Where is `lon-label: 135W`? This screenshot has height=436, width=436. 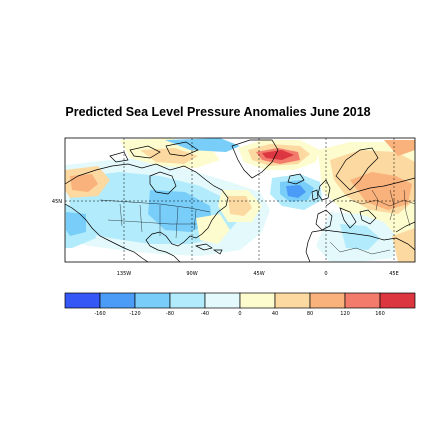
lon-label: 135W is located at coordinates (124, 274).